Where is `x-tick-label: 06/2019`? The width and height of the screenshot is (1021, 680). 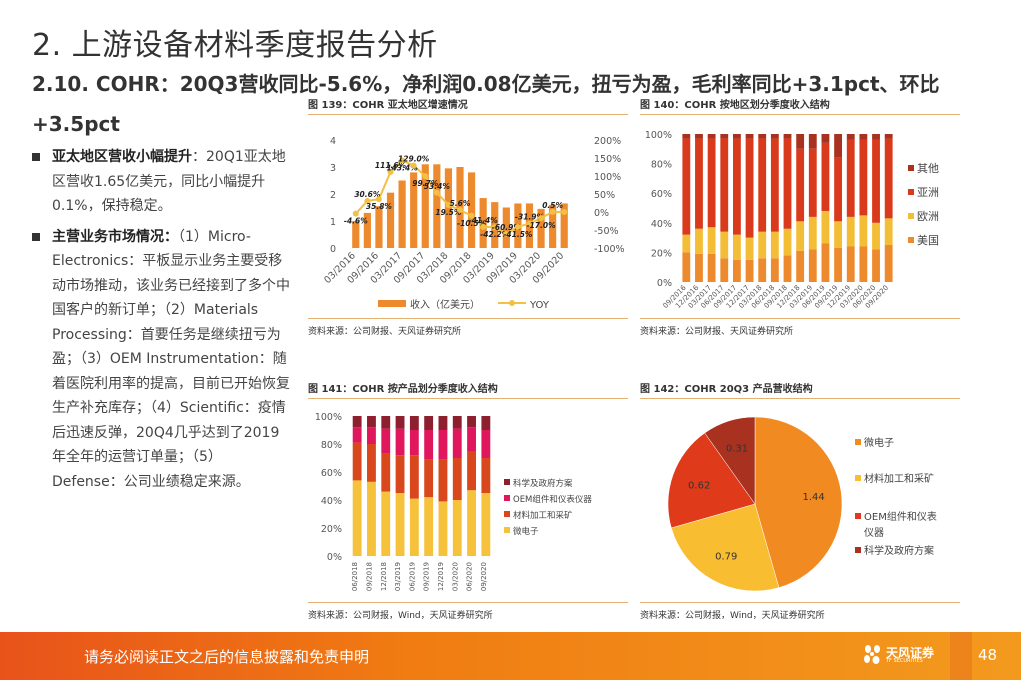
x-tick-label: 06/2019 is located at coordinates (412, 576).